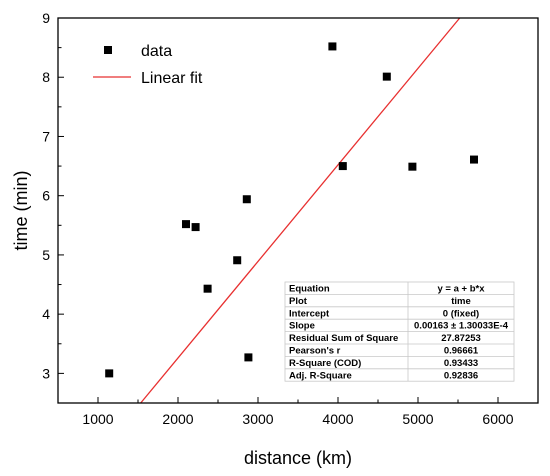 The height and width of the screenshot is (476, 550). Describe the element at coordinates (172, 78) in the screenshot. I see `legend-label-fit: Linear fit` at that location.